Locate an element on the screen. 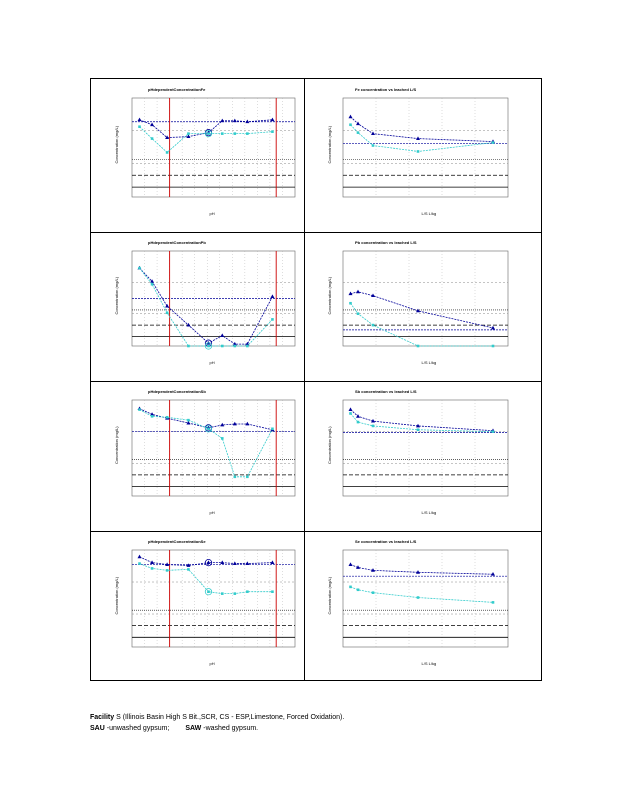 The image size is (618, 800). caption-saw-label: SAW is located at coordinates (193, 728).